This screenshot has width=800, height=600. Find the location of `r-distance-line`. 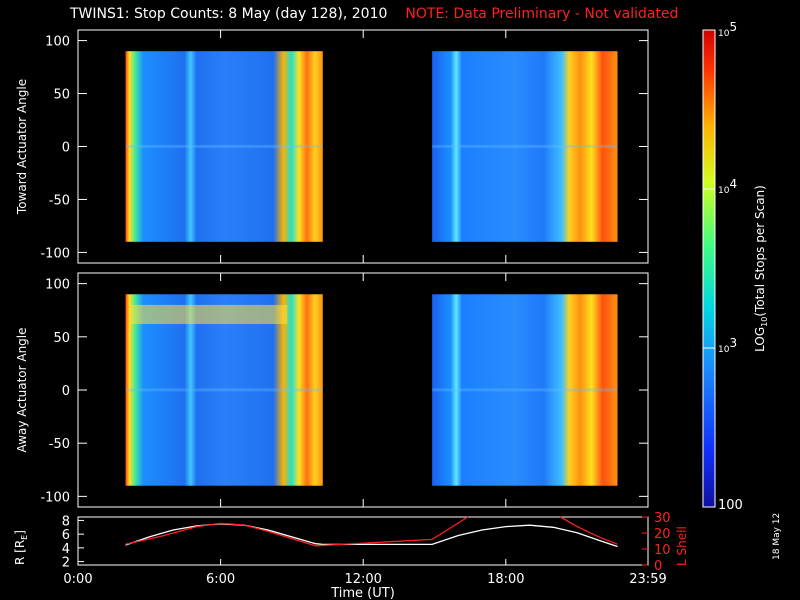

r-distance-line is located at coordinates (371, 535).